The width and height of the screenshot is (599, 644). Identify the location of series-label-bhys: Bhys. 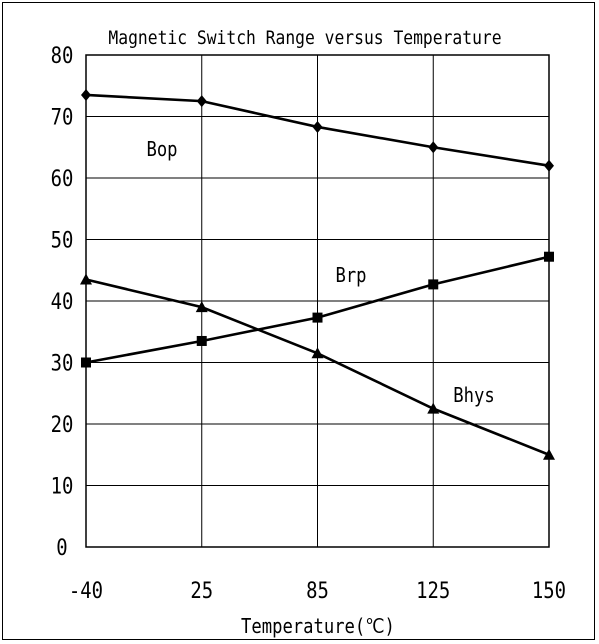
(473, 396).